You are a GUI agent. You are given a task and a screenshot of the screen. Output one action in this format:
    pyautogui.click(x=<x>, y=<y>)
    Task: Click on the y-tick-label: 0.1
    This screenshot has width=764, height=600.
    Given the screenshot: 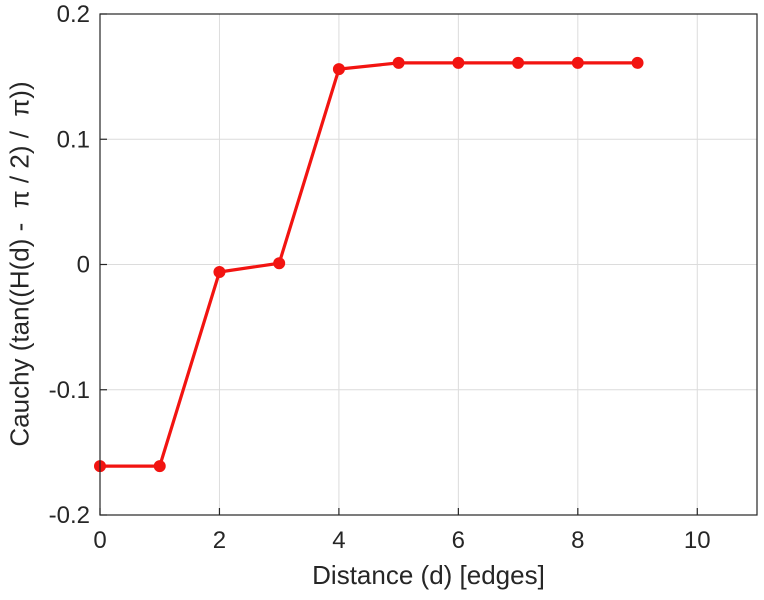 What is the action you would take?
    pyautogui.click(x=73, y=139)
    